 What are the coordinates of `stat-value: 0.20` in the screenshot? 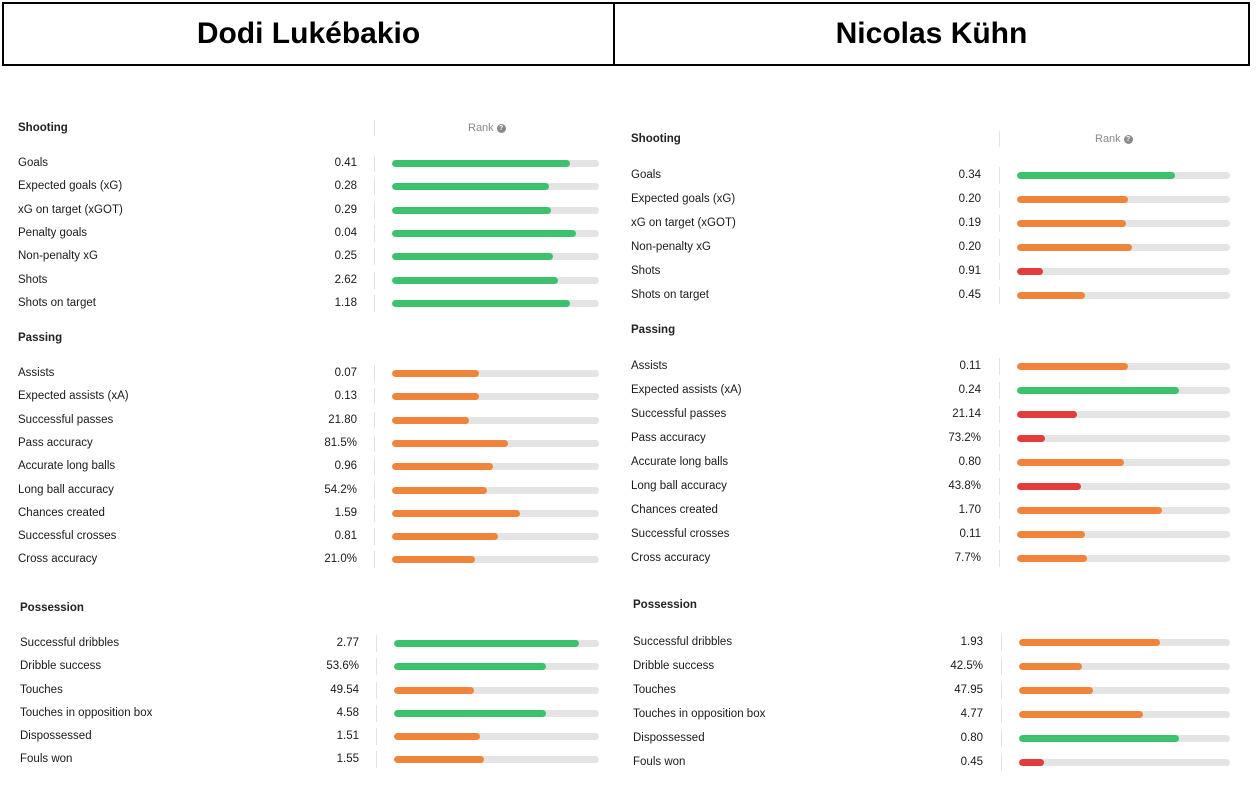 It's located at (969, 247).